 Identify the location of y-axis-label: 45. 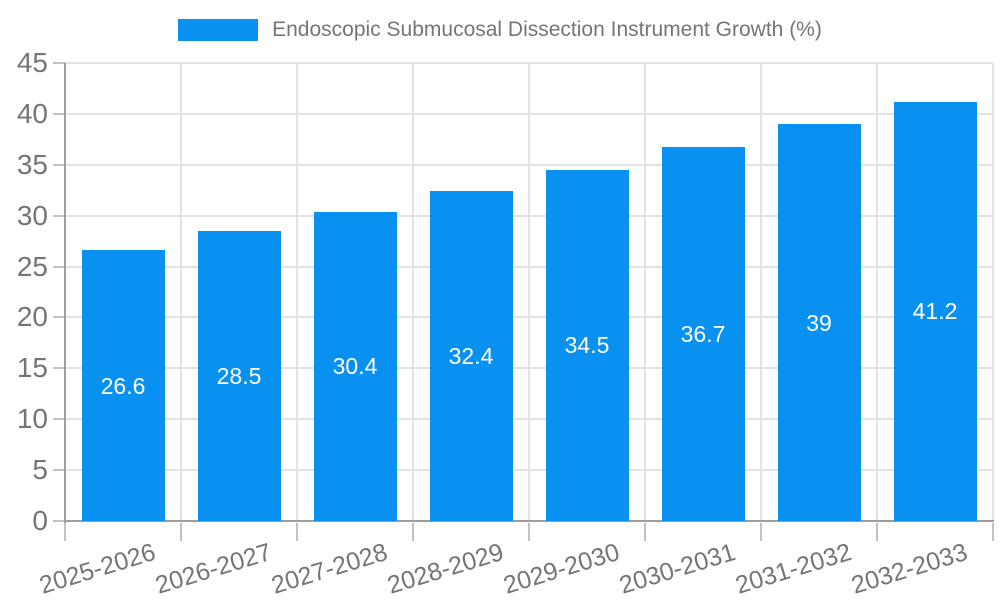
(32, 62).